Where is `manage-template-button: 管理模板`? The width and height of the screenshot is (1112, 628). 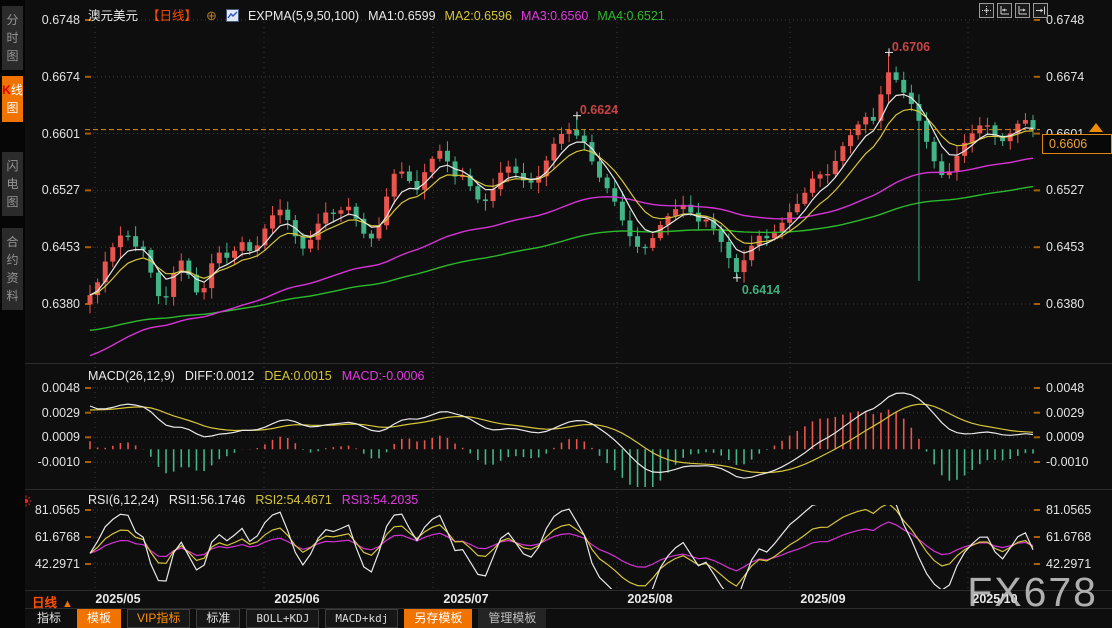
manage-template-button: 管理模板 is located at coordinates (512, 618).